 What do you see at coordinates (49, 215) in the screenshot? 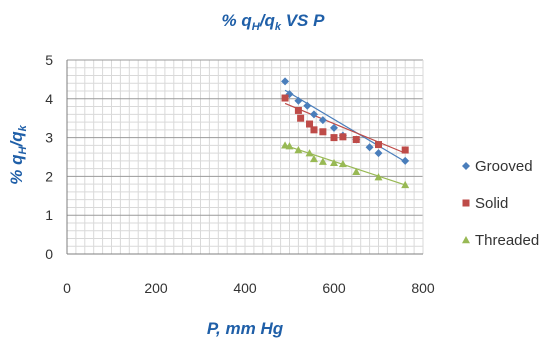
I see `y-tick-label: 1` at bounding box center [49, 215].